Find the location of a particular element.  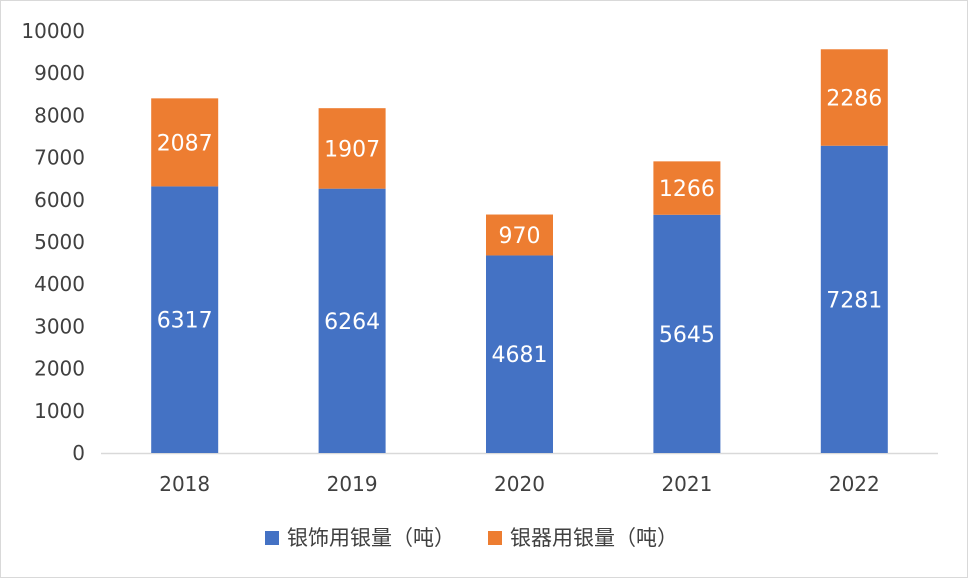

bar-value-label: 6264 is located at coordinates (352, 322).